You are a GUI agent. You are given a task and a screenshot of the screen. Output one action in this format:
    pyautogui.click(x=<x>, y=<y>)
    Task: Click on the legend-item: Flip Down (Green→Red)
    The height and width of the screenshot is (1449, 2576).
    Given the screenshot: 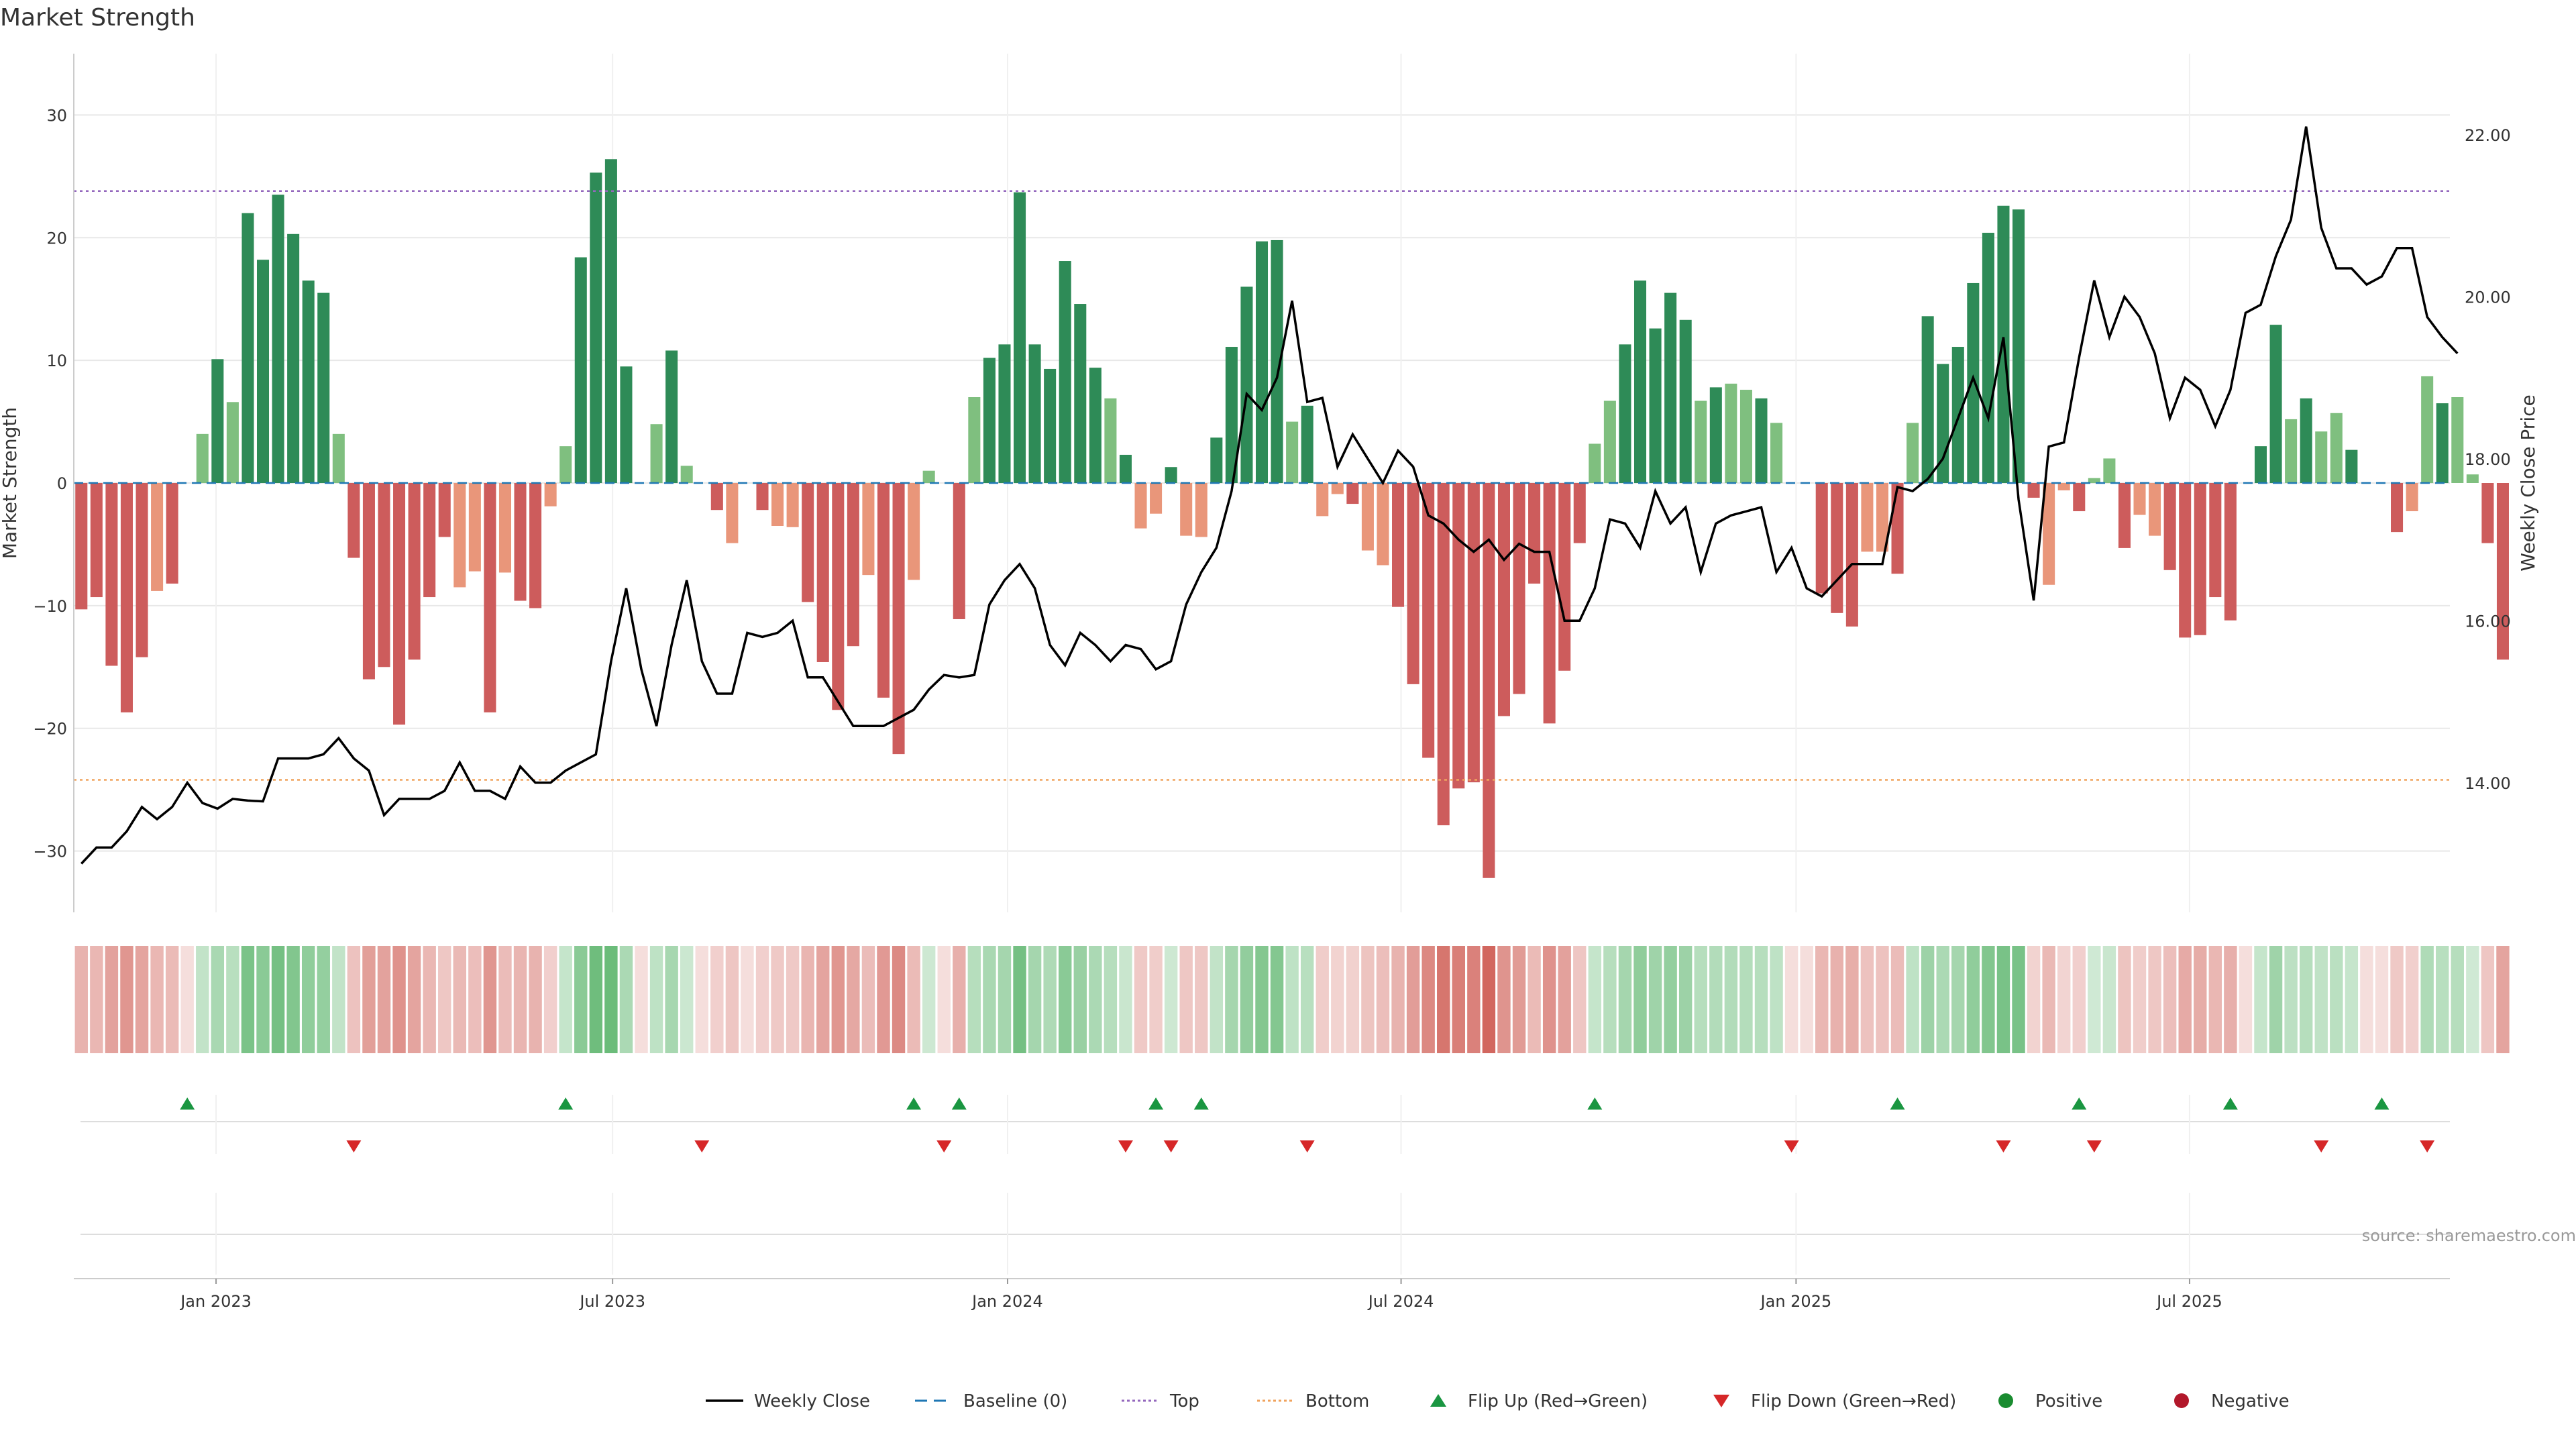 What is the action you would take?
    pyautogui.click(x=1834, y=1401)
    